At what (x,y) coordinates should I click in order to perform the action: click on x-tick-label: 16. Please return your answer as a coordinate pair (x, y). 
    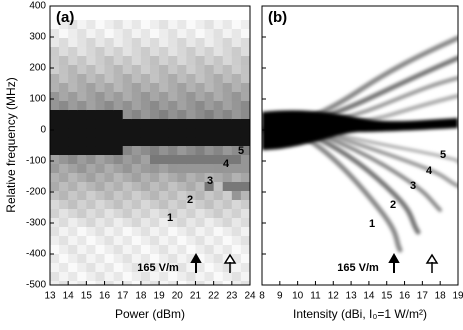
    Looking at the image, I should click on (405, 296).